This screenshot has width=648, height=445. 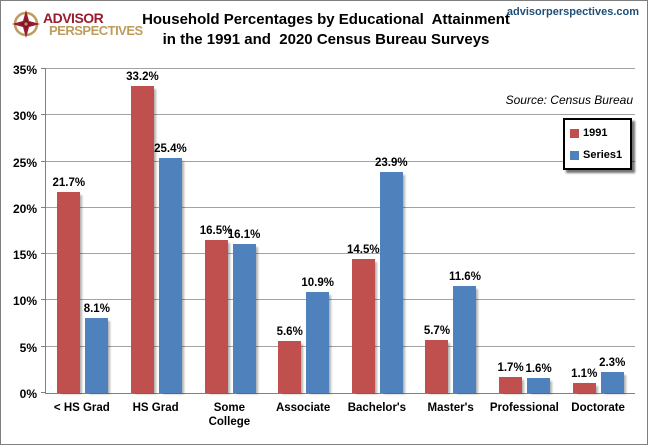 What do you see at coordinates (363, 249) in the screenshot?
I see `data-label: 14.5%` at bounding box center [363, 249].